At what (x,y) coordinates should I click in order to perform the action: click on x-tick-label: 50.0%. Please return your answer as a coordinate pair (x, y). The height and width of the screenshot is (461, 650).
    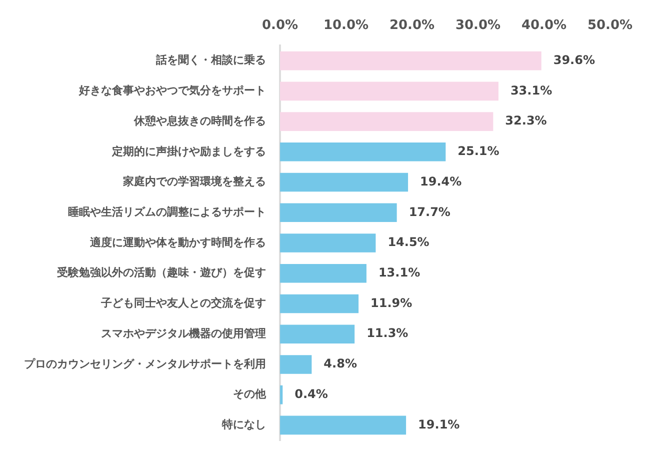
    Looking at the image, I should click on (610, 26).